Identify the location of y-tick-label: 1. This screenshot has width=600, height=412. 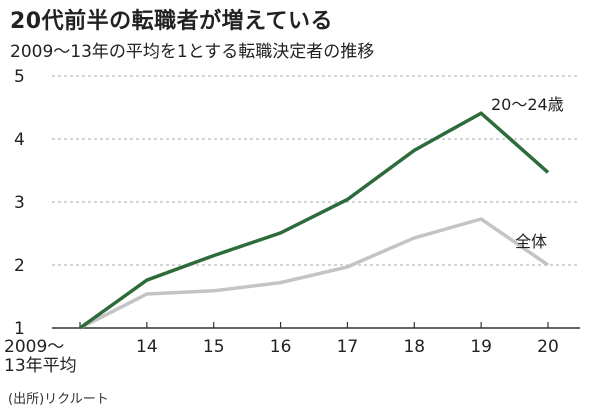
(19, 329).